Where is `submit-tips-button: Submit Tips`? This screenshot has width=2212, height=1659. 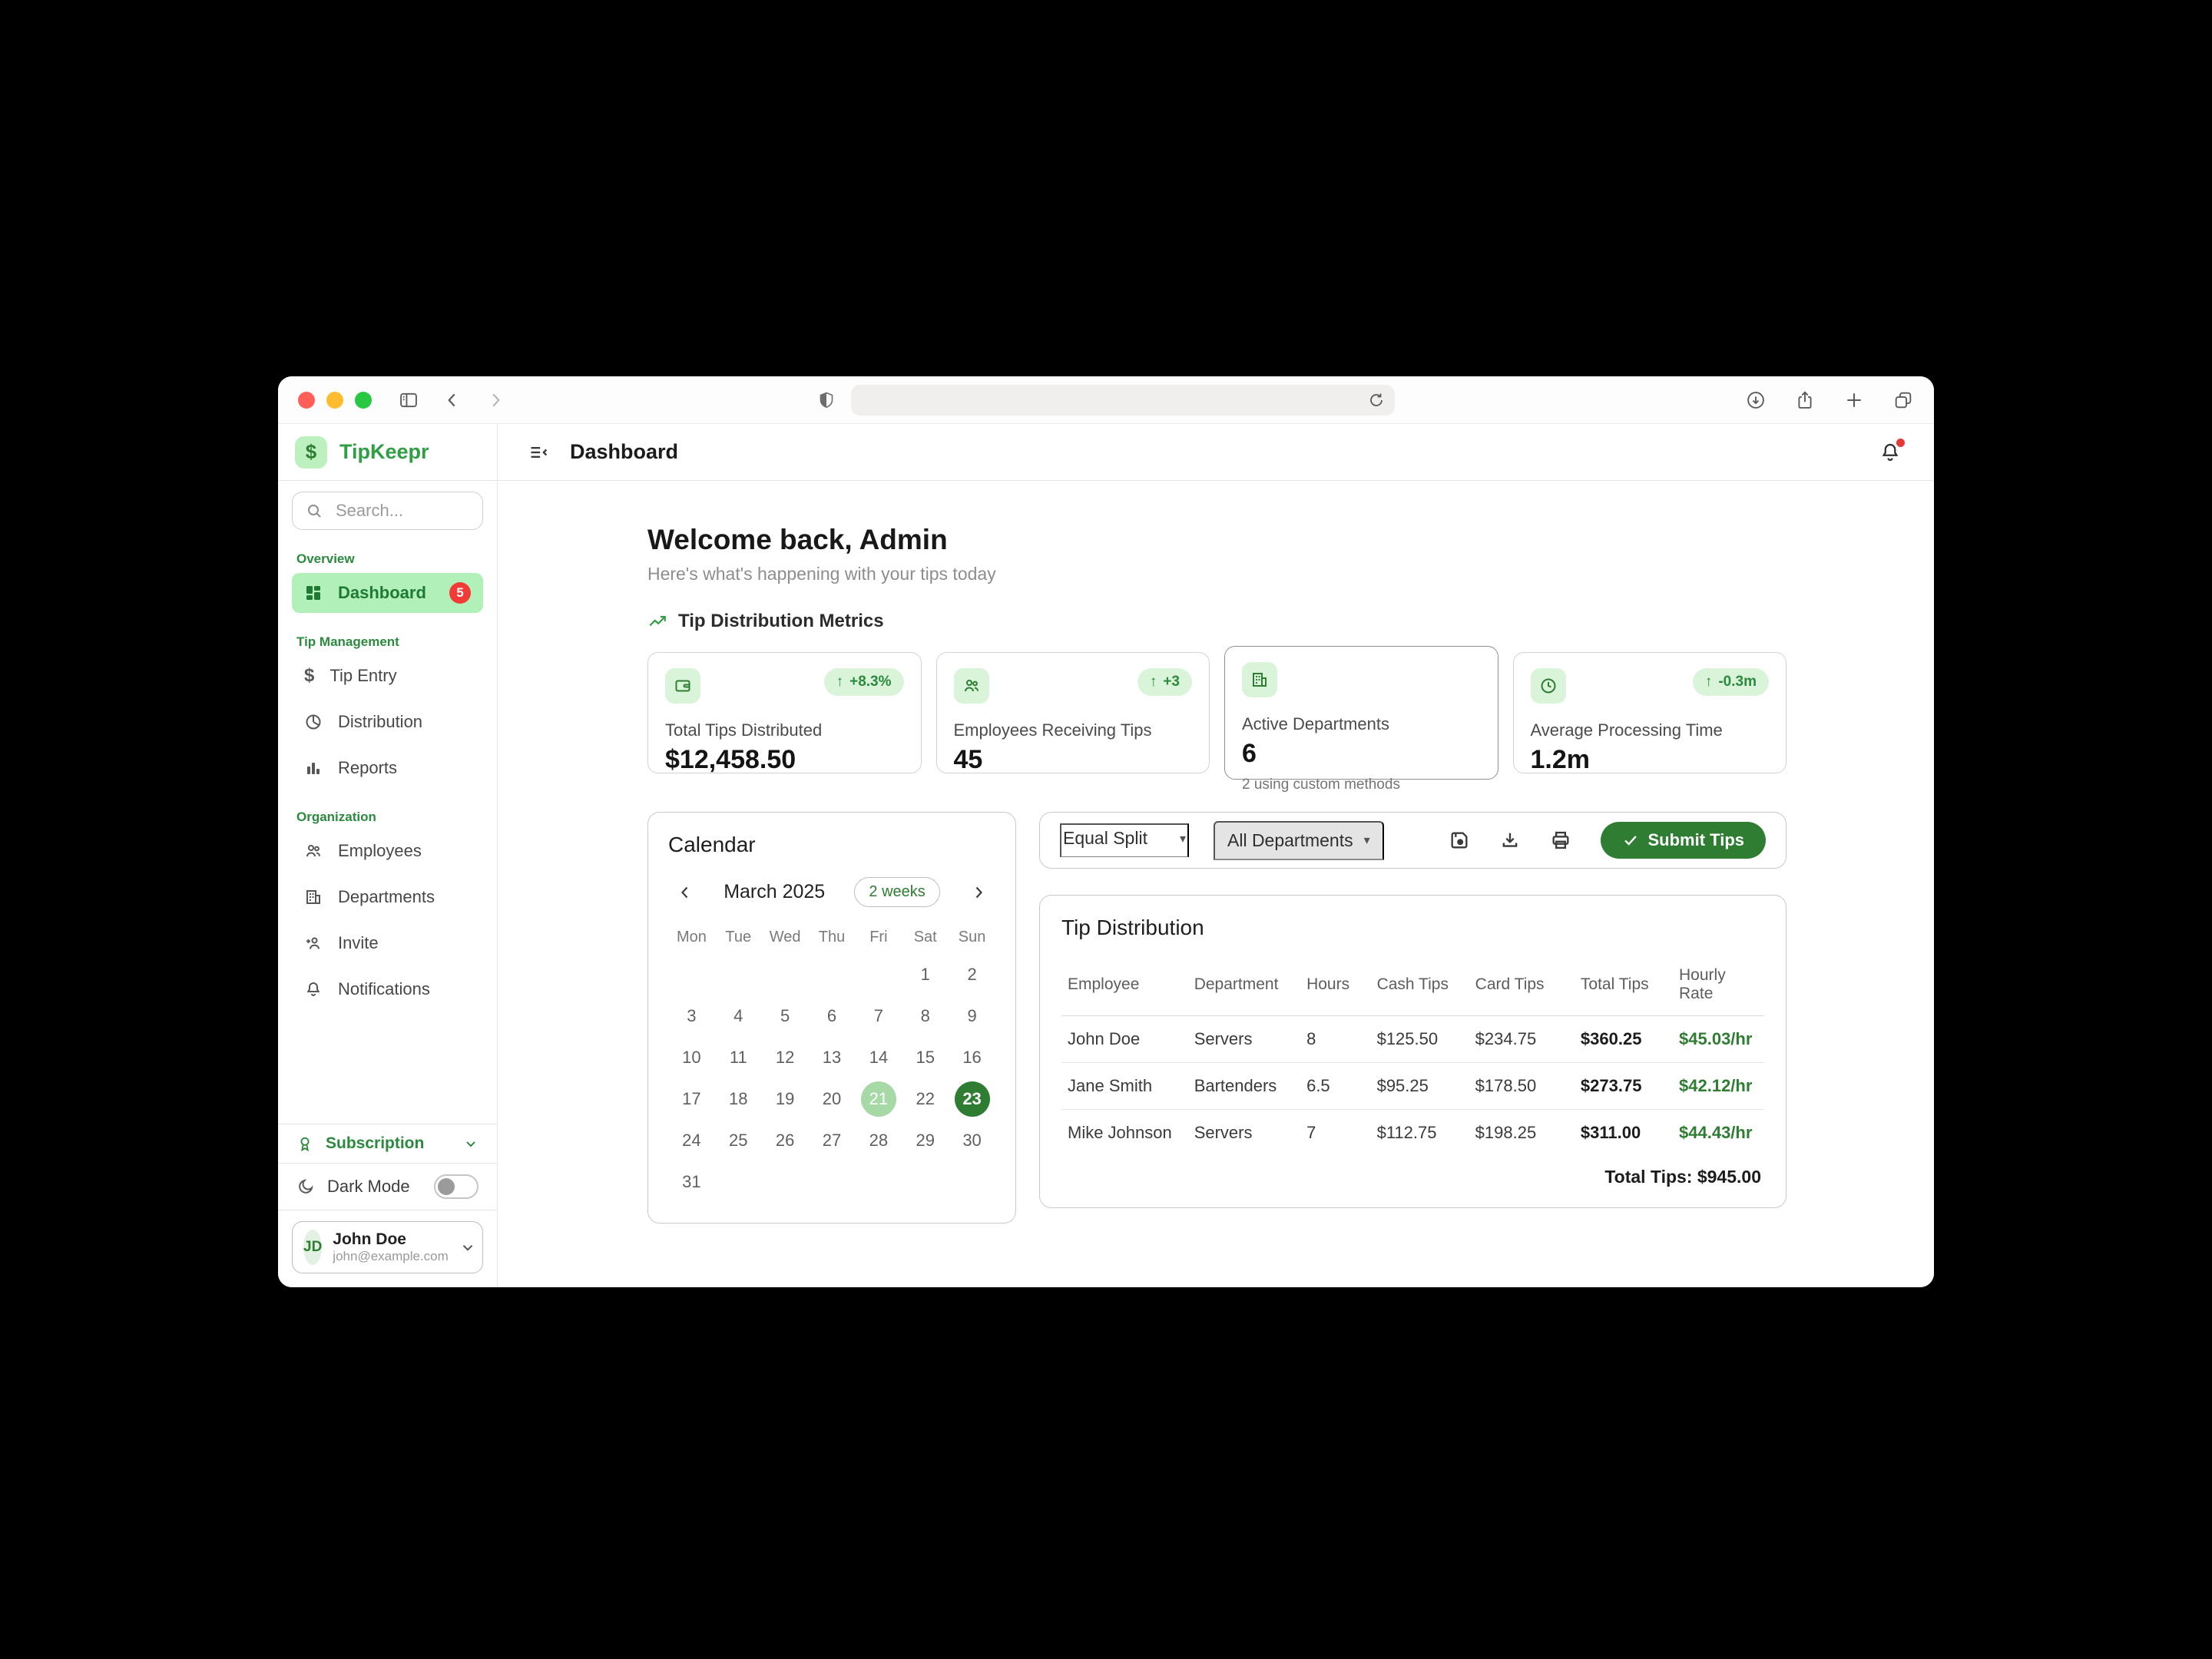
submit-tips-button: Submit Tips is located at coordinates (1683, 841).